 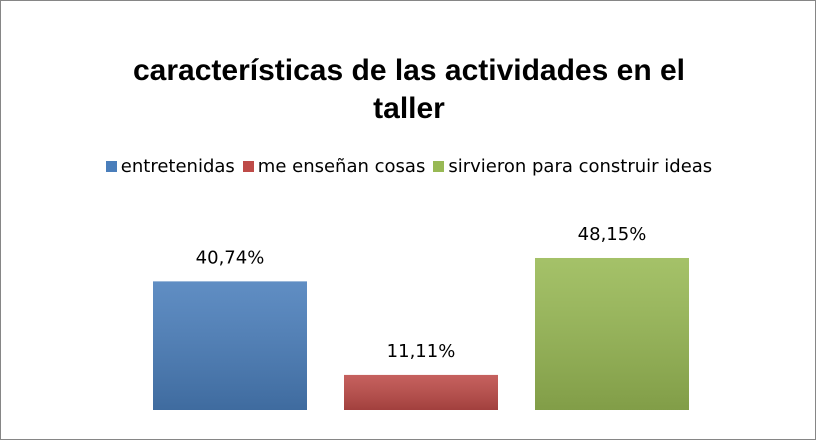 What do you see at coordinates (421, 351) in the screenshot?
I see `data-label: 11,11%` at bounding box center [421, 351].